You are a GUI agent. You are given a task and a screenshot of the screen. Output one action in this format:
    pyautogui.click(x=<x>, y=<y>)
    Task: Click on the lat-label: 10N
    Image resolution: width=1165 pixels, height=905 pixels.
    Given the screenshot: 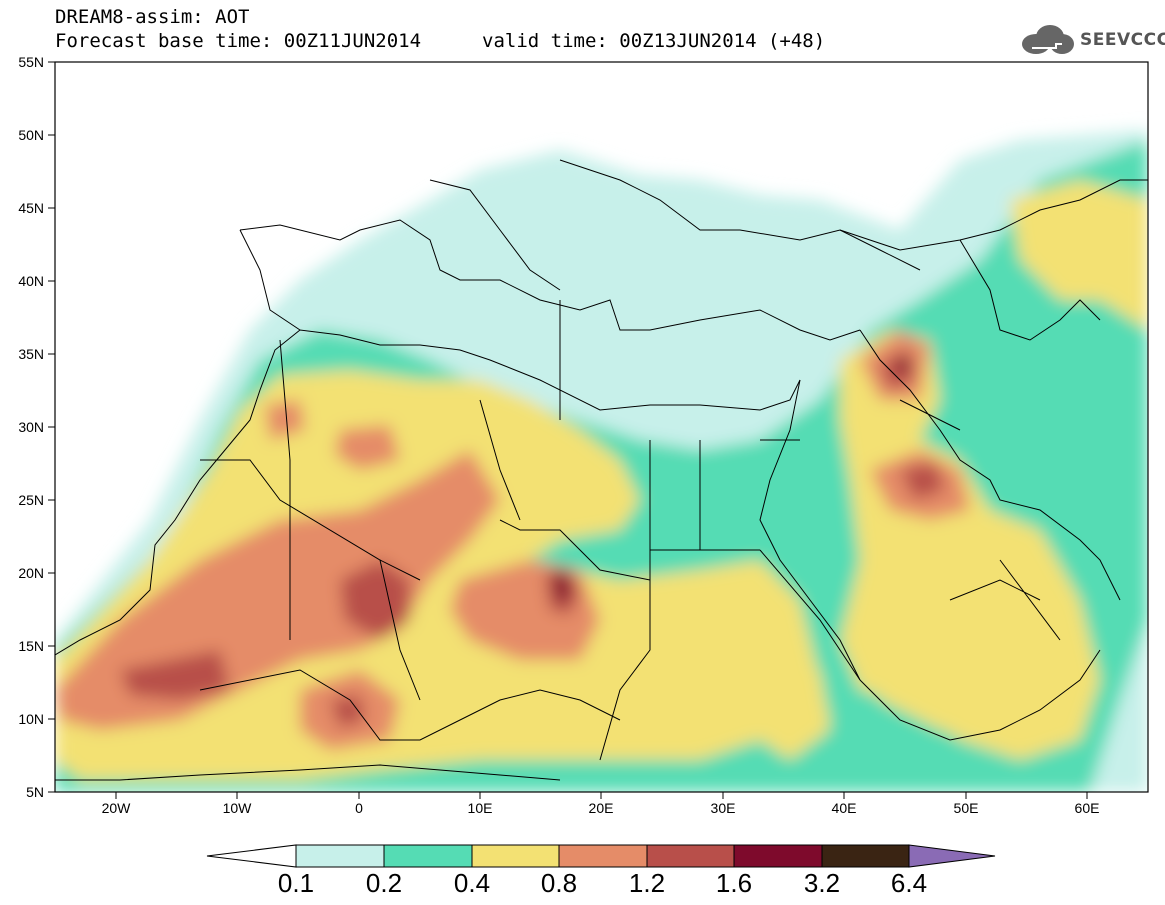 What is the action you would take?
    pyautogui.click(x=31, y=719)
    